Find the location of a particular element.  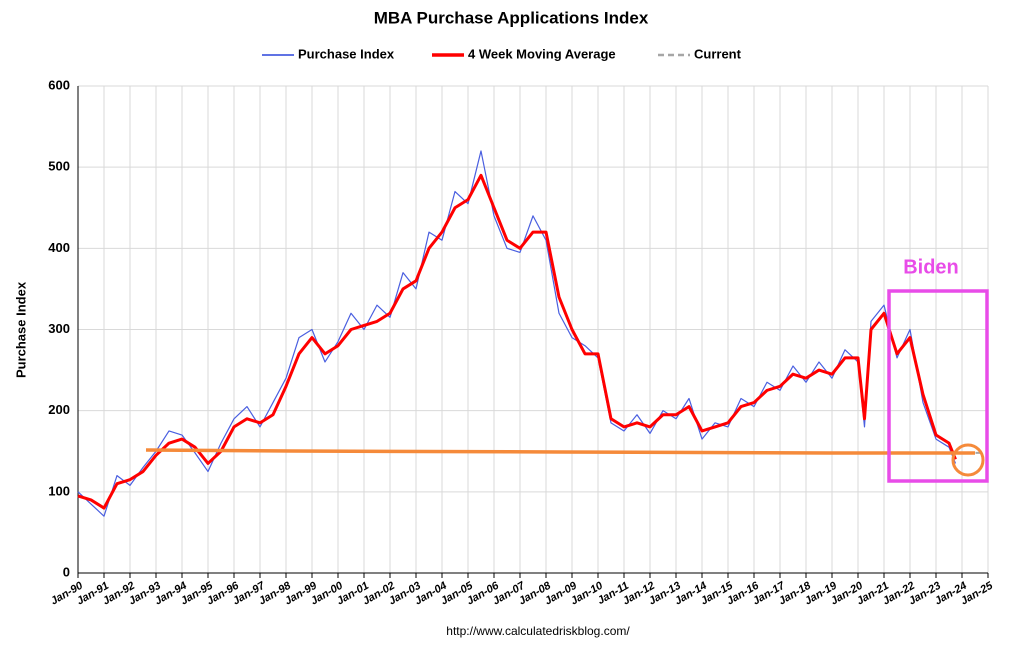

highlight-box is located at coordinates (938, 386).